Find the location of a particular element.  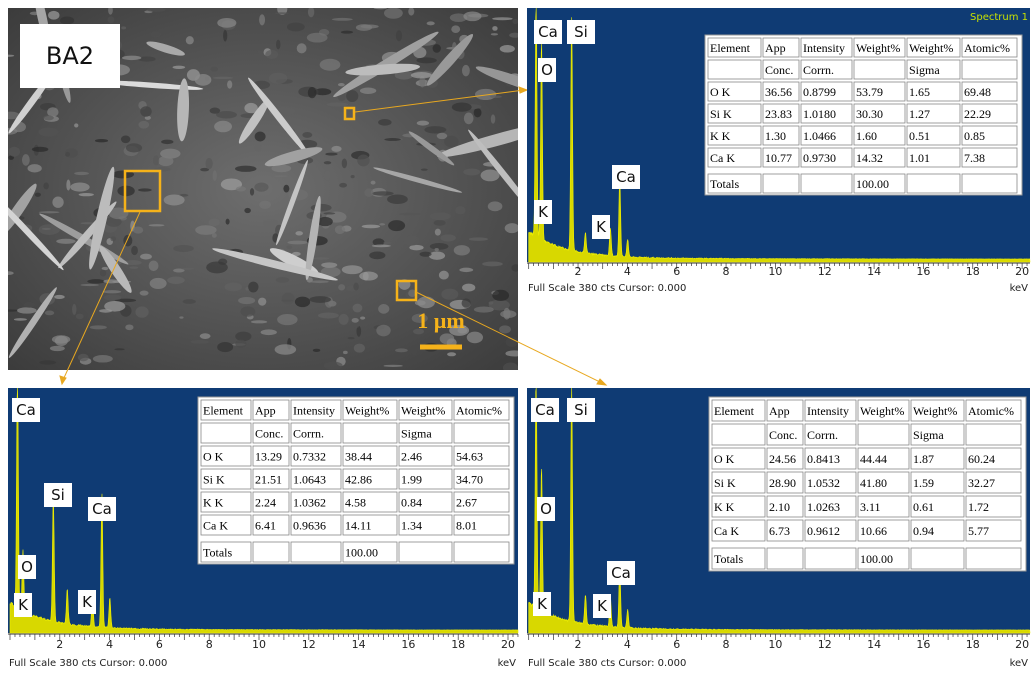

table-cell-text: 44.44 is located at coordinates (873, 459).